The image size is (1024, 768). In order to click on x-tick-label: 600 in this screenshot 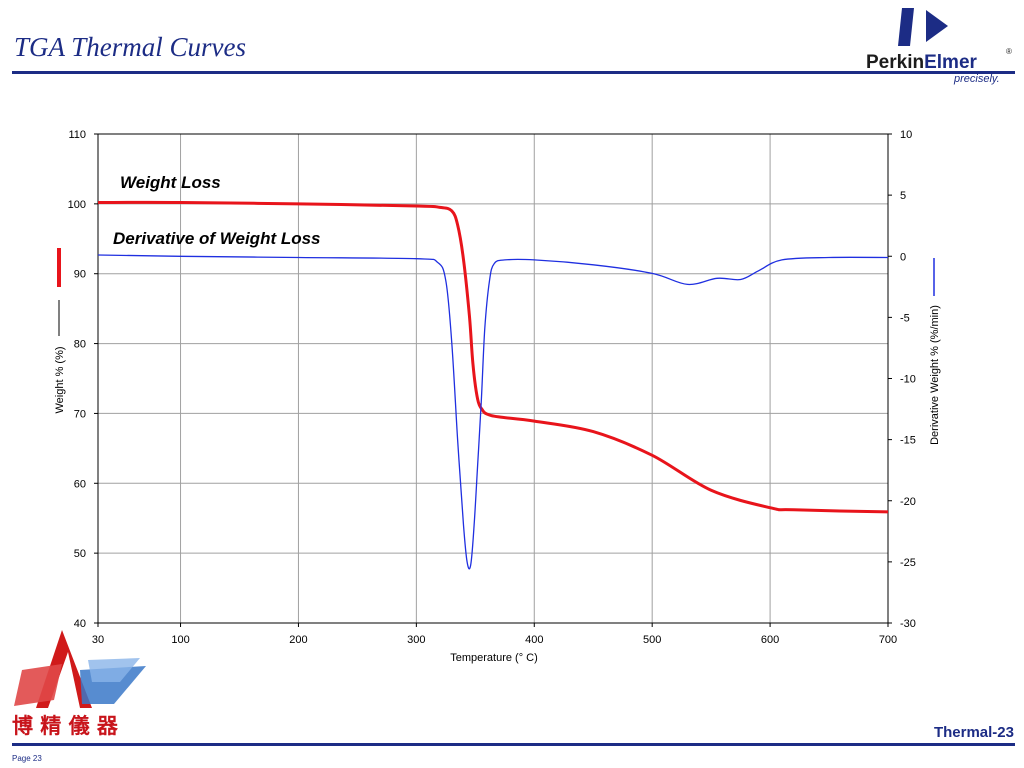, I will do `click(770, 640)`.